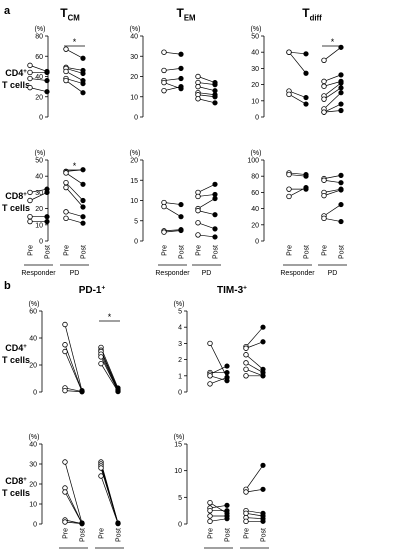 The image size is (404, 550). I want to click on y-tick-label: 40, so click(255, 209).